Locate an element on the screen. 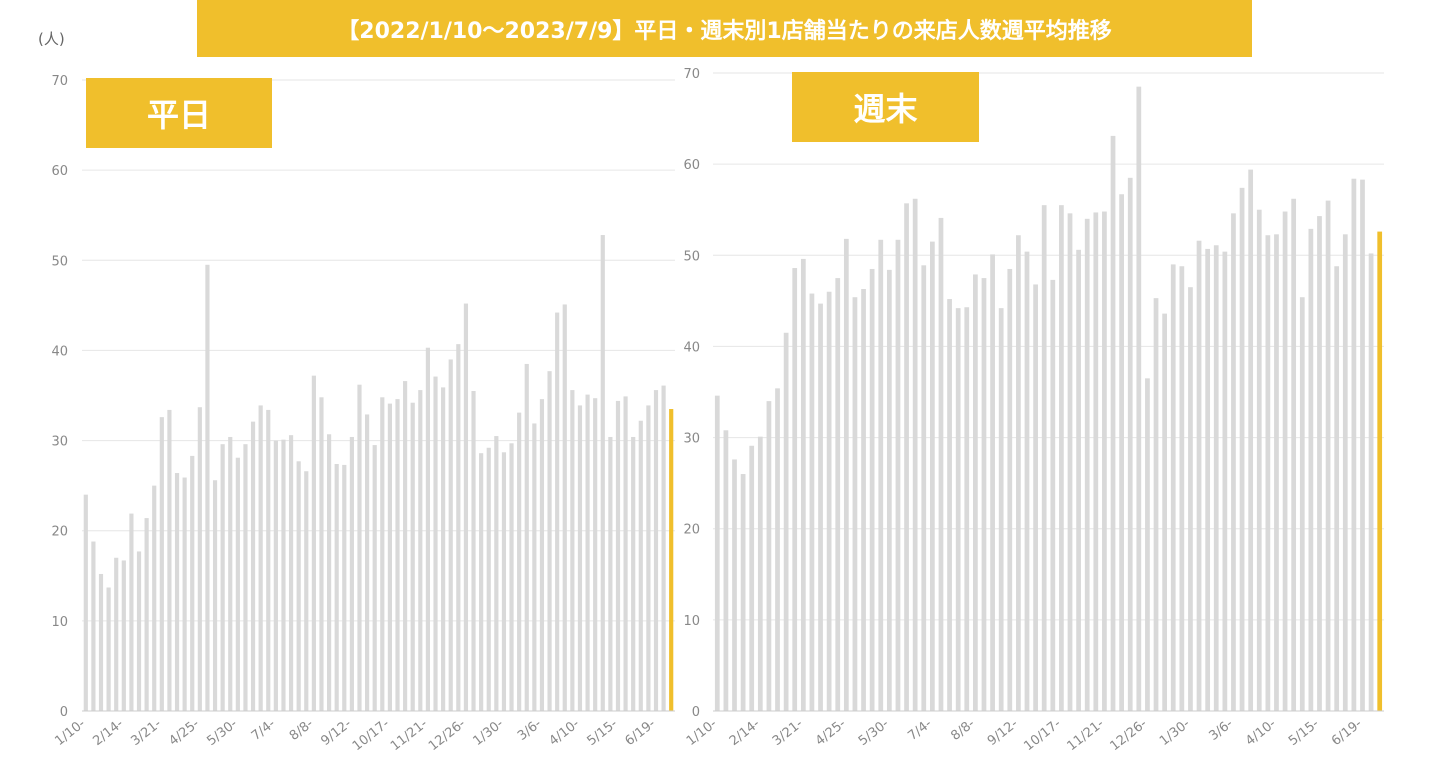 The width and height of the screenshot is (1440, 776). y-tick-label: 30 is located at coordinates (691, 439).